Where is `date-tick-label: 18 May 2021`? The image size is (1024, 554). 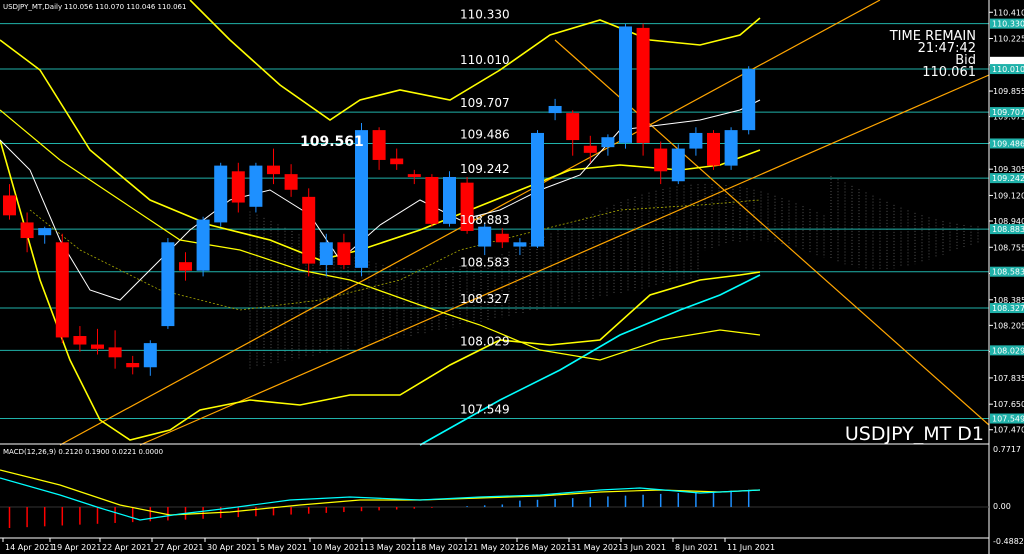 date-tick-label: 18 May 2021 is located at coordinates (442, 547).